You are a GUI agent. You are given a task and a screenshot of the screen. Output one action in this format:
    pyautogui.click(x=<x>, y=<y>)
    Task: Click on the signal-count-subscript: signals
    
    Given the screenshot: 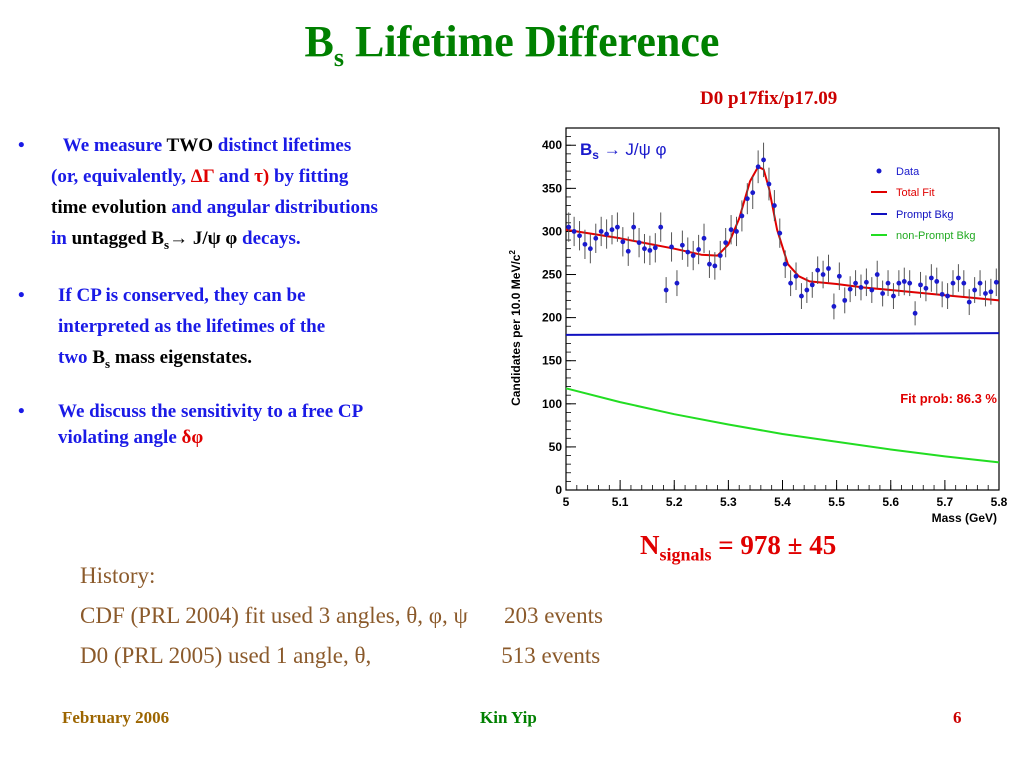 What is the action you would take?
    pyautogui.click(x=685, y=554)
    